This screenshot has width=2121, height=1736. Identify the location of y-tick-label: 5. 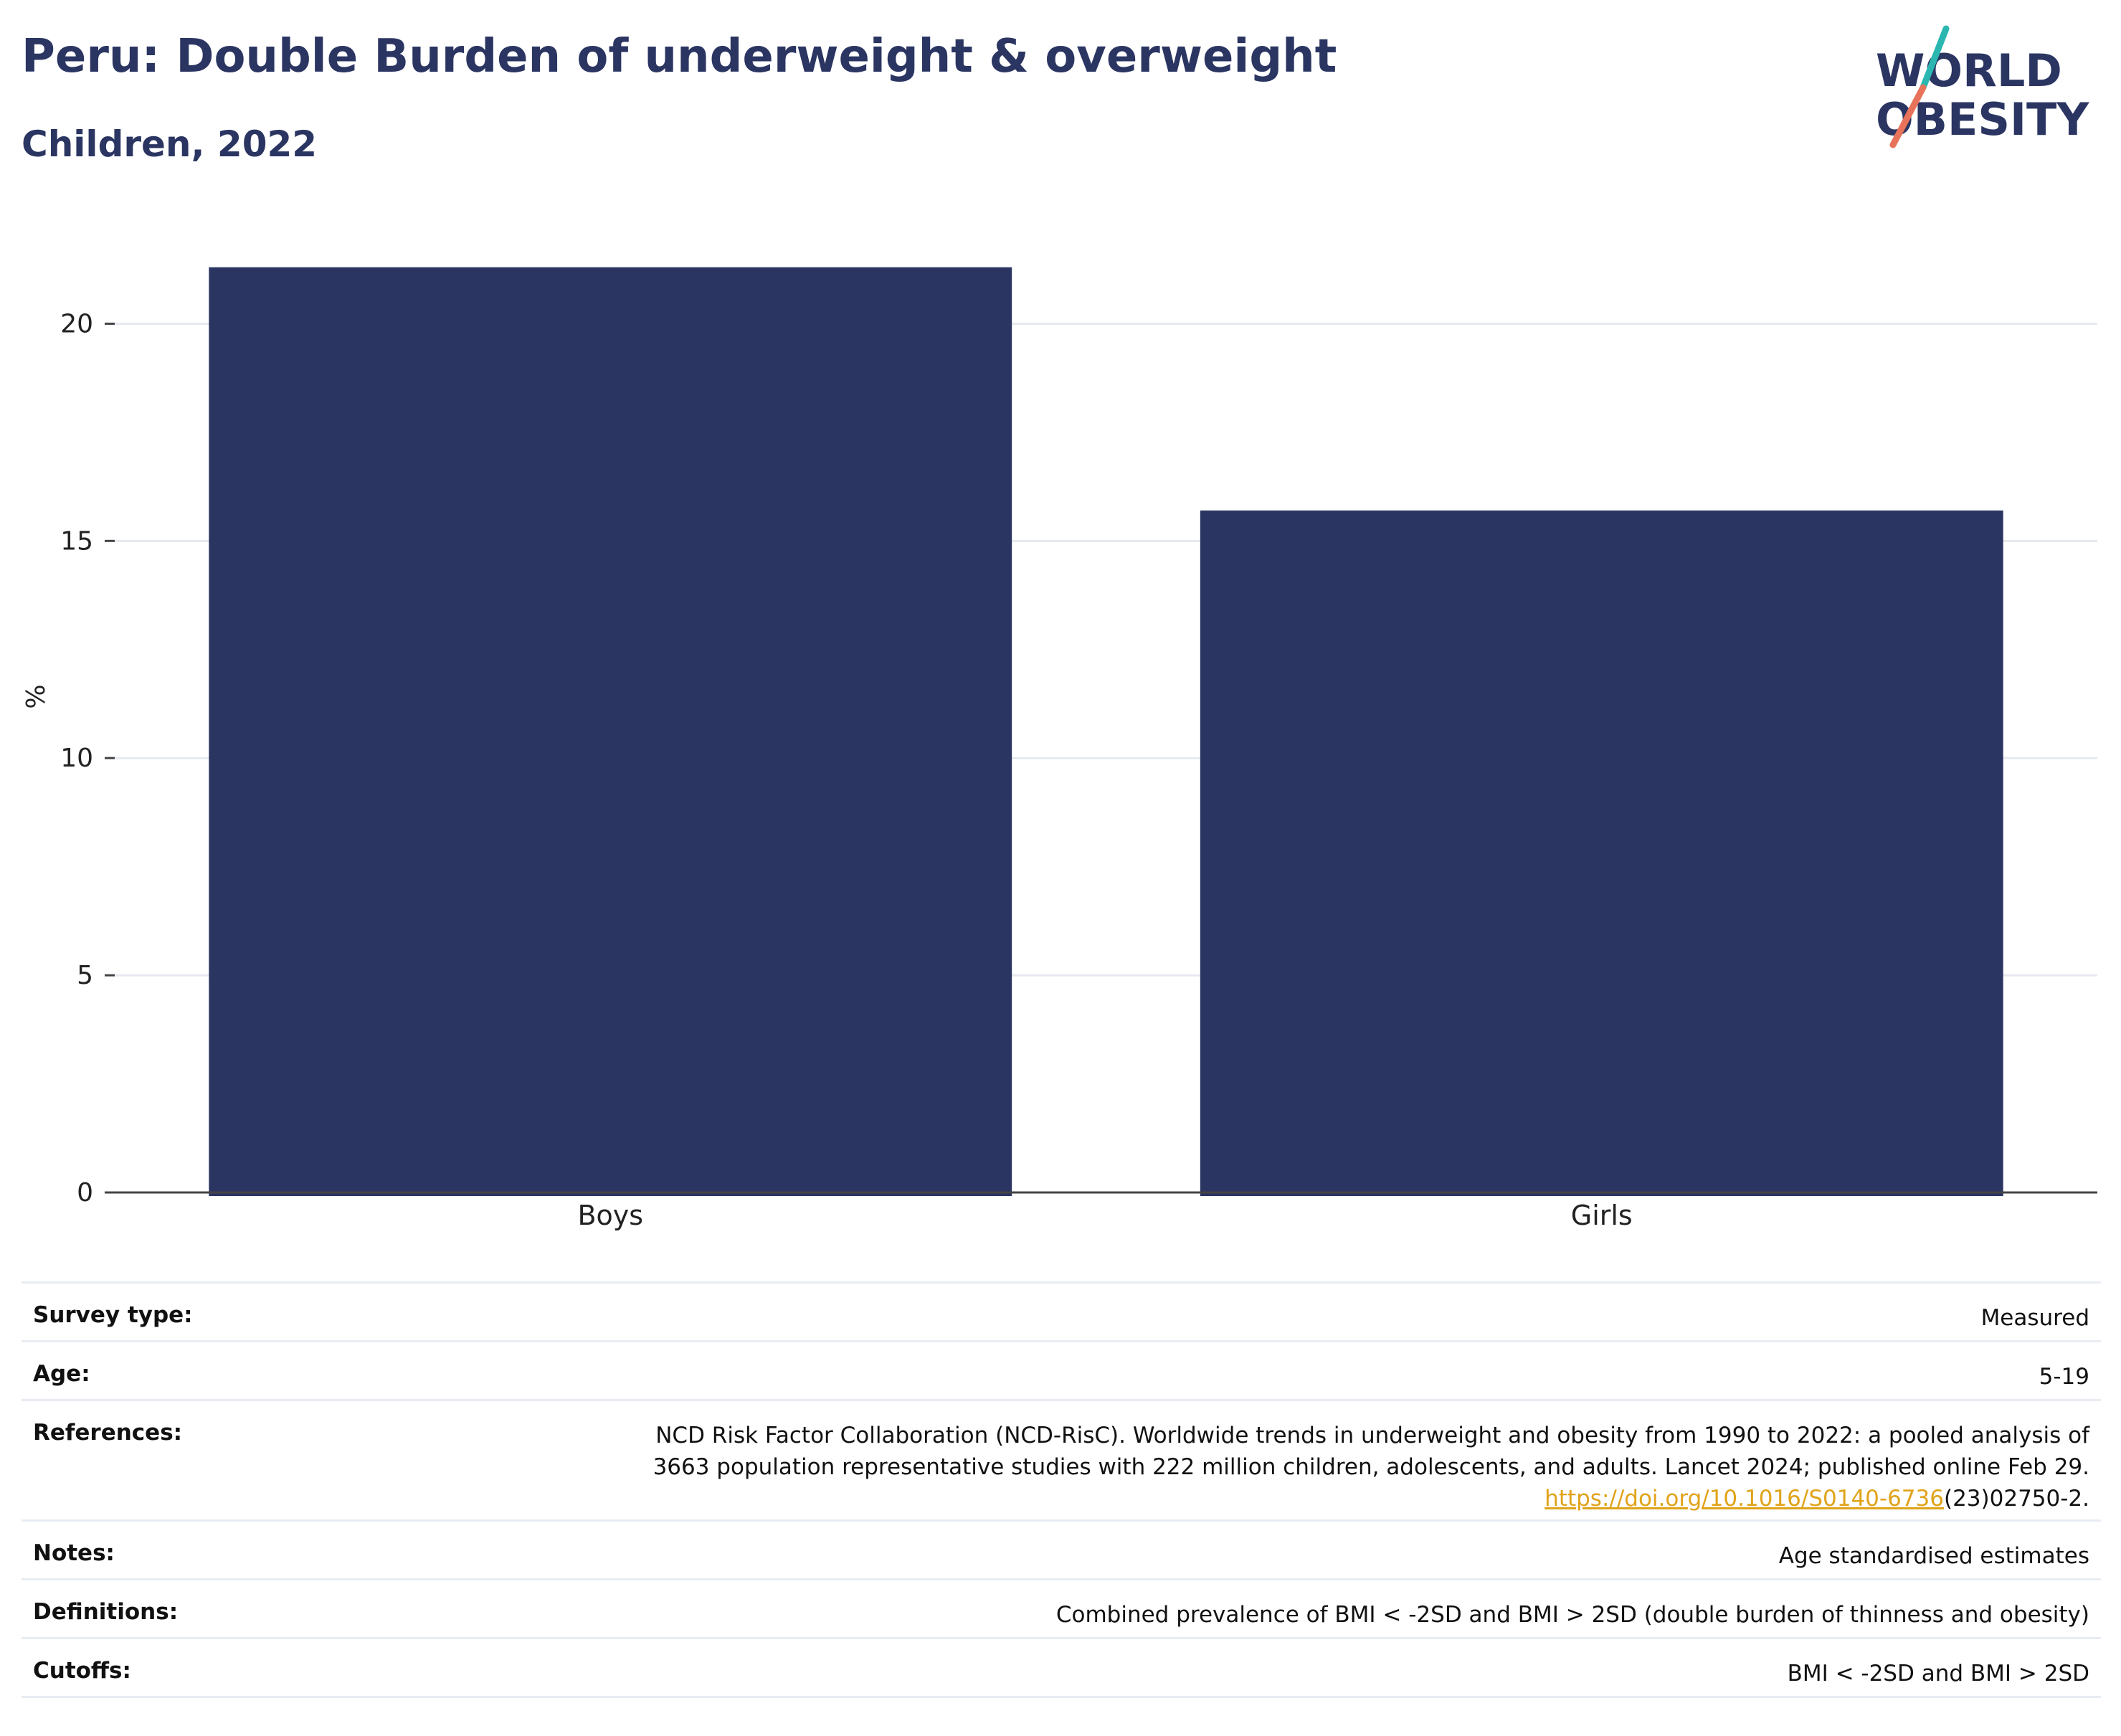
(85, 975).